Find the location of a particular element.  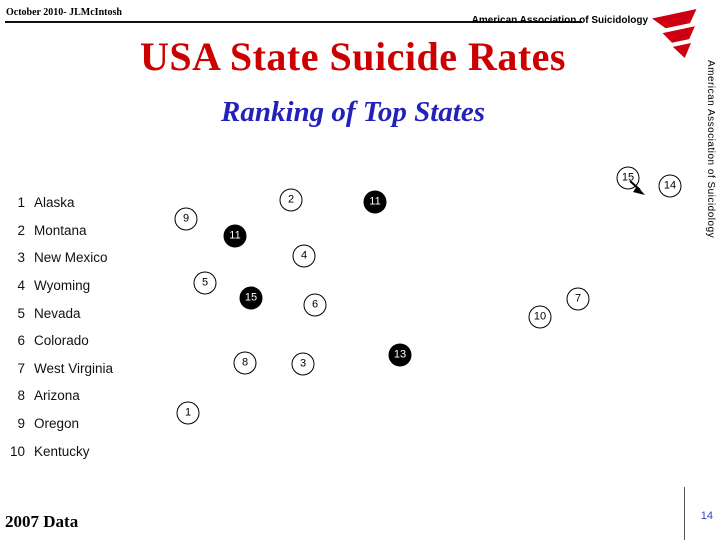

ranking-state-name: Nevada is located at coordinates (57, 313).